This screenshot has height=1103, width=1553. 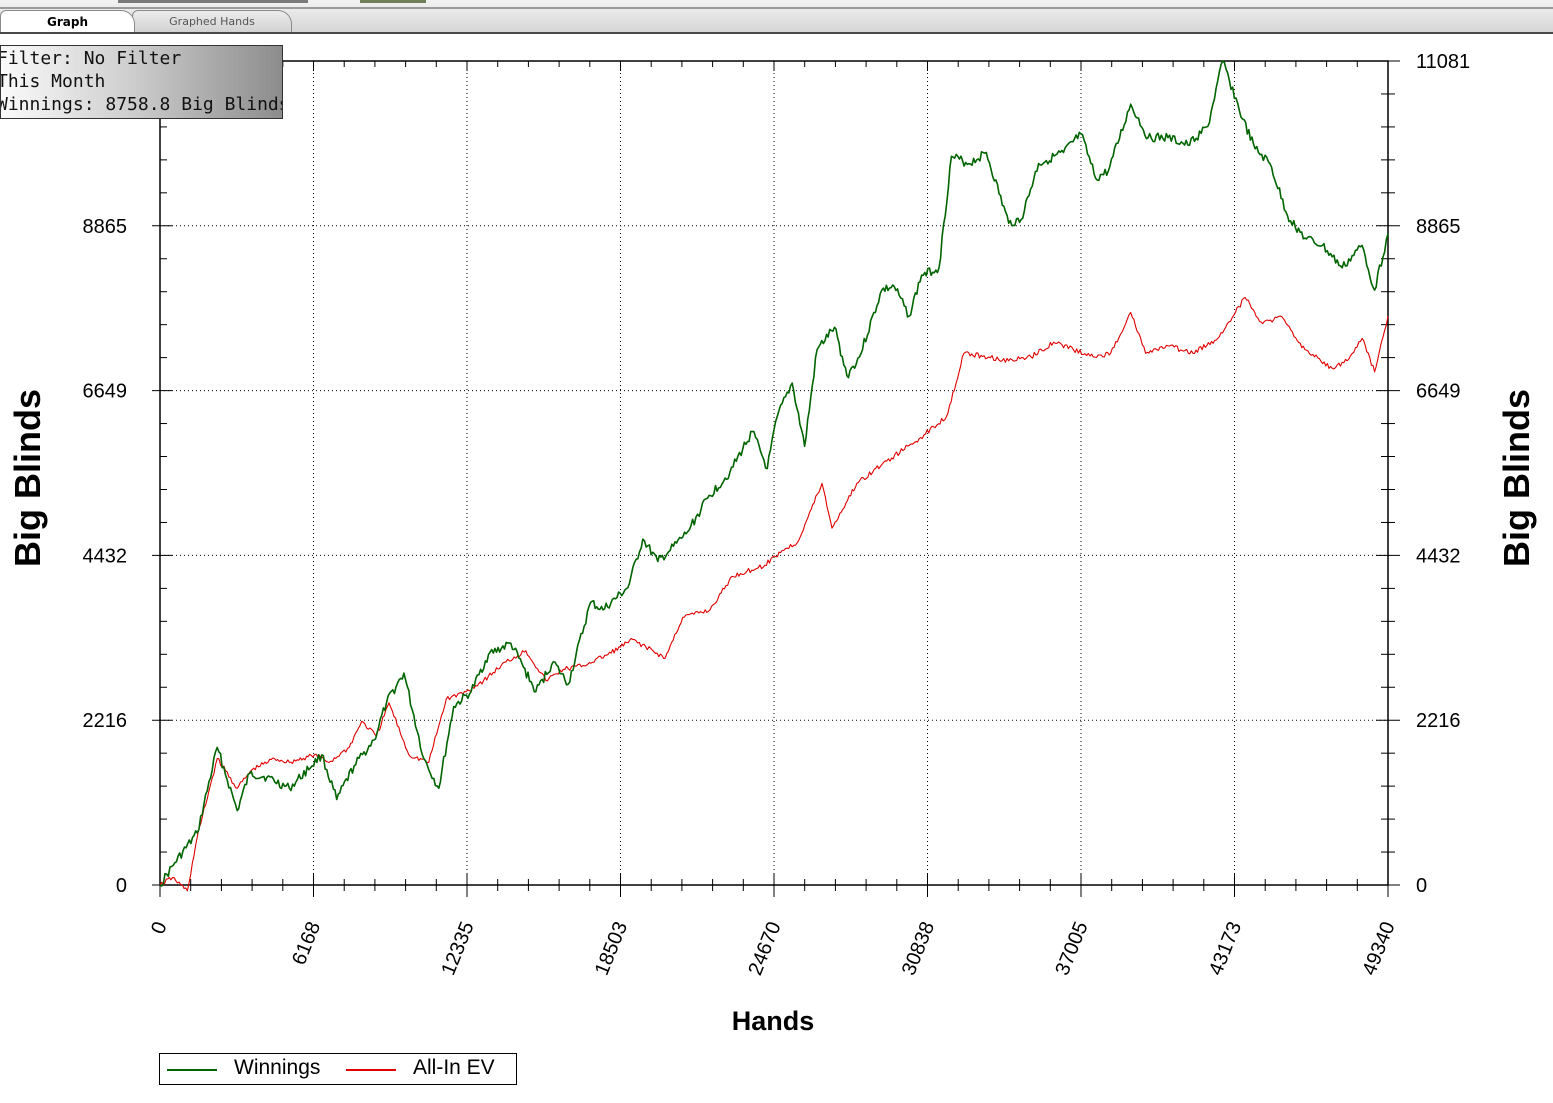 What do you see at coordinates (306, 944) in the screenshot?
I see `x-tick-label: 6168` at bounding box center [306, 944].